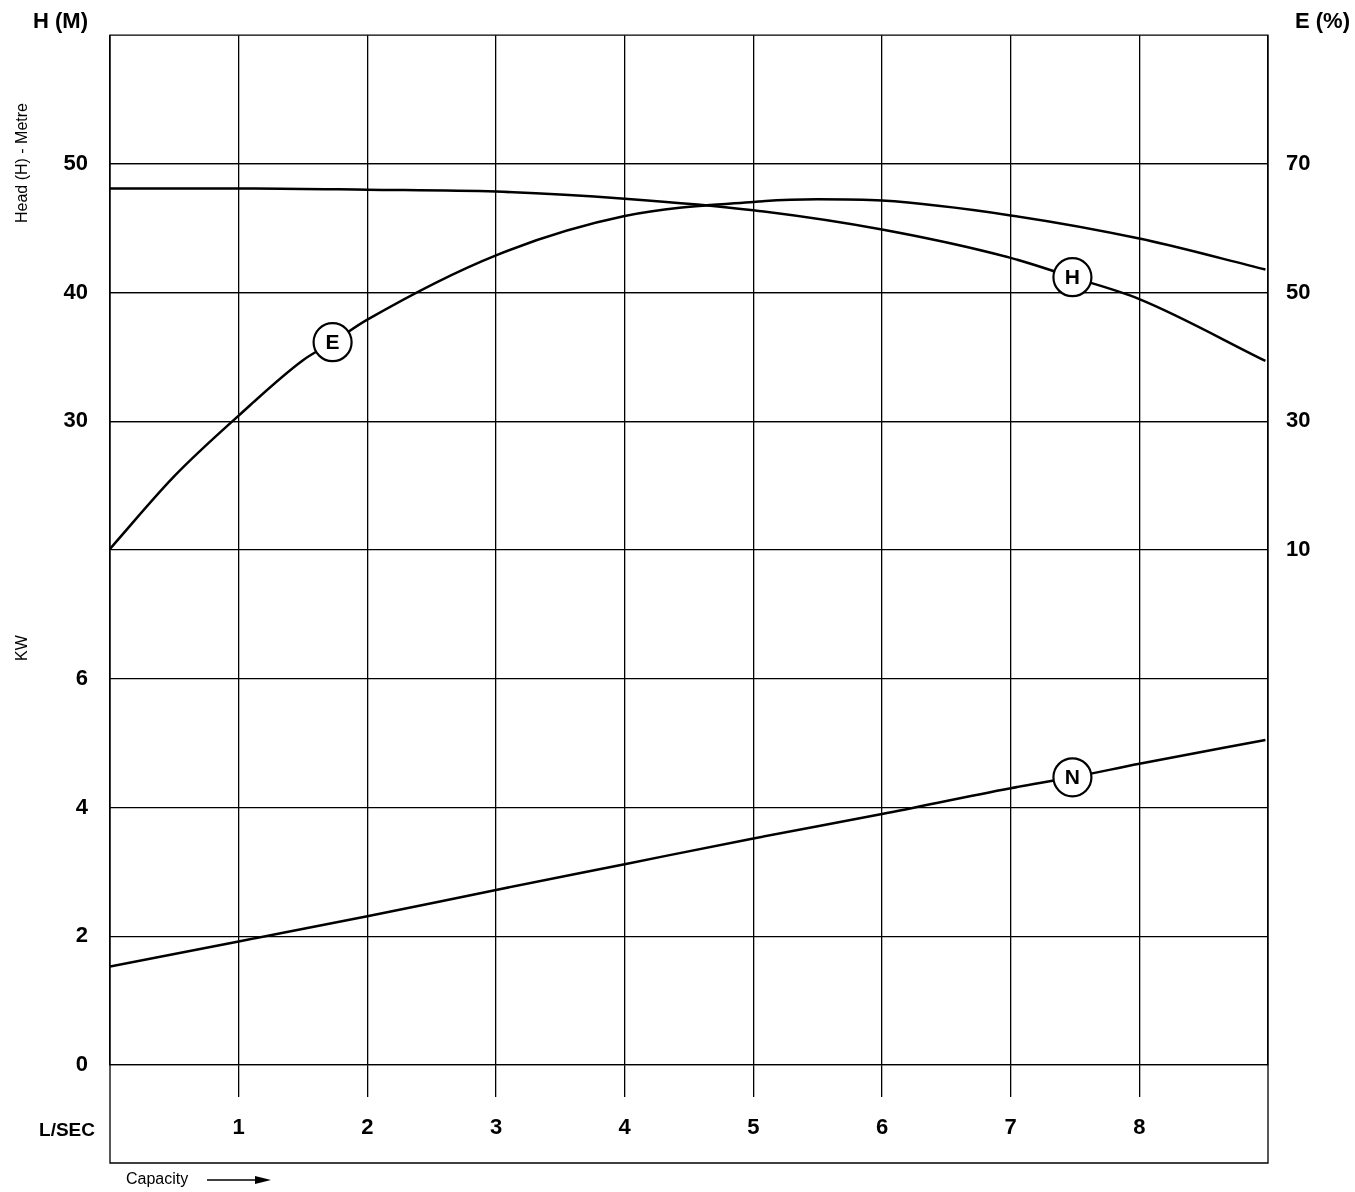  I want to click on y3-axis-title: KW, so click(22, 647).